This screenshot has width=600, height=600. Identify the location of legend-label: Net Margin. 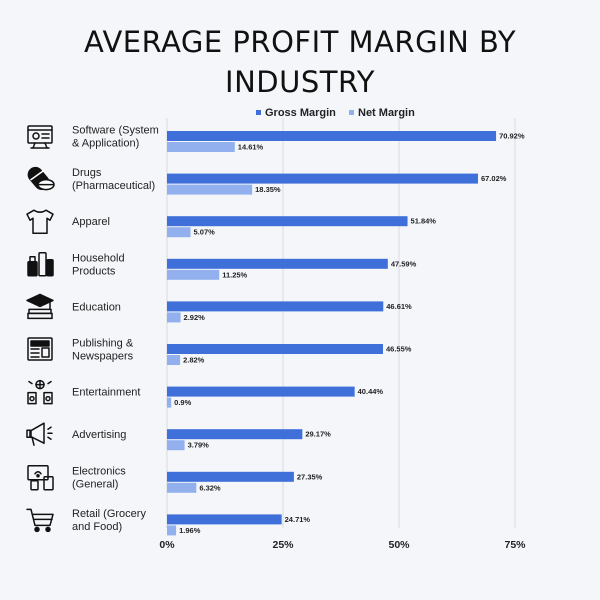
(386, 113).